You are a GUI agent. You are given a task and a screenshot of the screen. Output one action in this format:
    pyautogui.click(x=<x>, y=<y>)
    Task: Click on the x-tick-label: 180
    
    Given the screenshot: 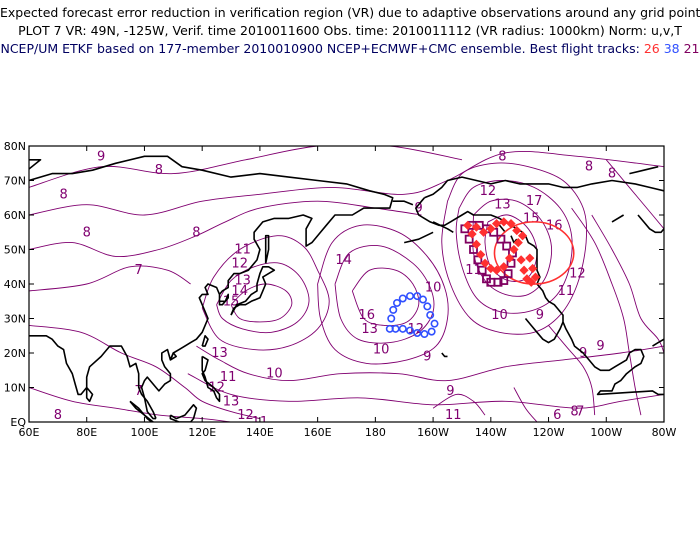 What is the action you would take?
    pyautogui.click(x=375, y=432)
    